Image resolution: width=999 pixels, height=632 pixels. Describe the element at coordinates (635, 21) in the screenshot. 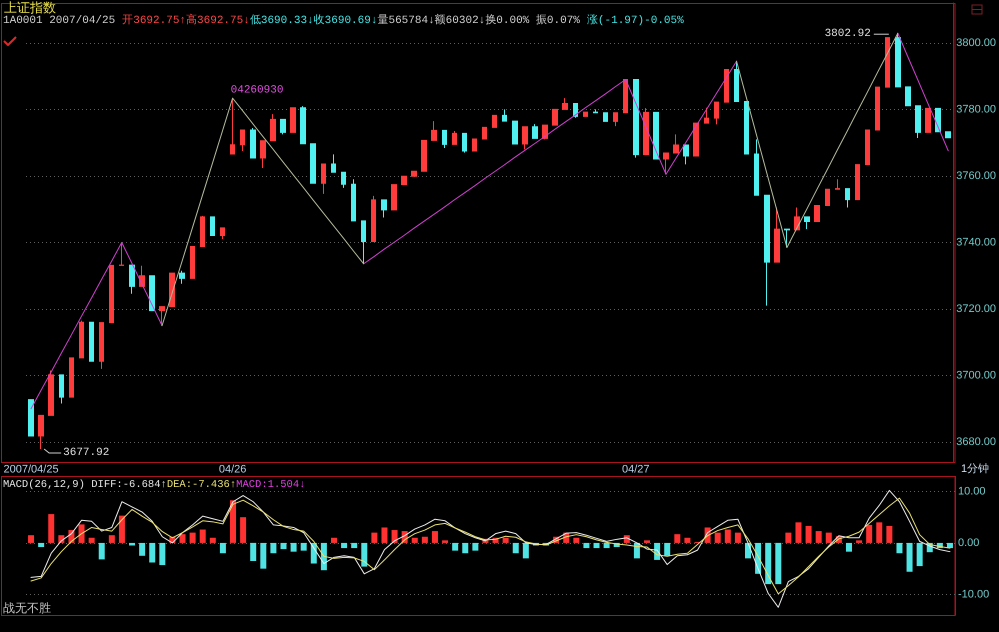

I see `annotation: 涨(-1.97)-0.05%` at that location.